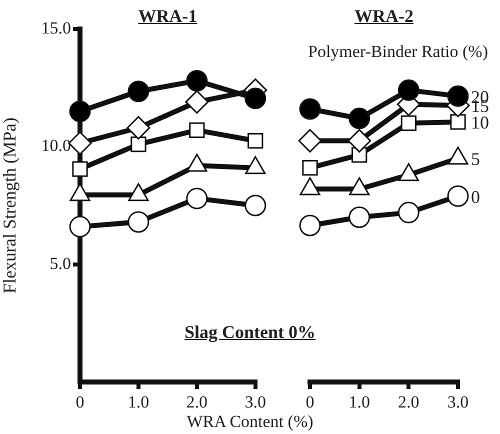 The image size is (500, 434). What do you see at coordinates (250, 332) in the screenshot?
I see `annotation: Slag Content 0%` at bounding box center [250, 332].